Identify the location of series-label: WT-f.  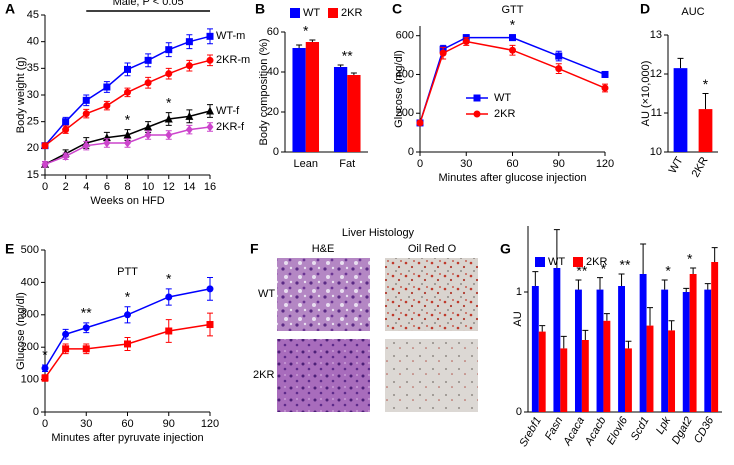
(228, 111).